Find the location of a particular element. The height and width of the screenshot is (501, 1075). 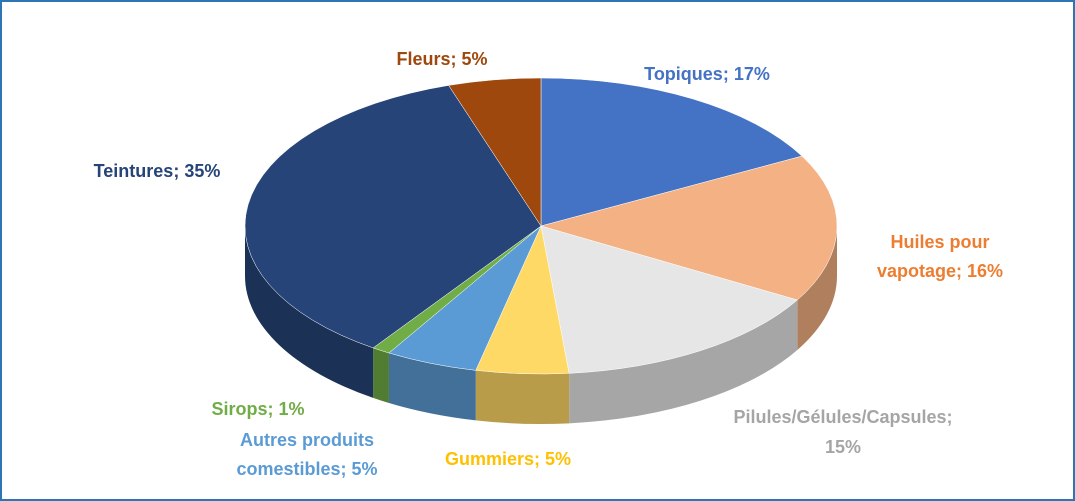

data-label: Sirops; 1% is located at coordinates (257, 409).